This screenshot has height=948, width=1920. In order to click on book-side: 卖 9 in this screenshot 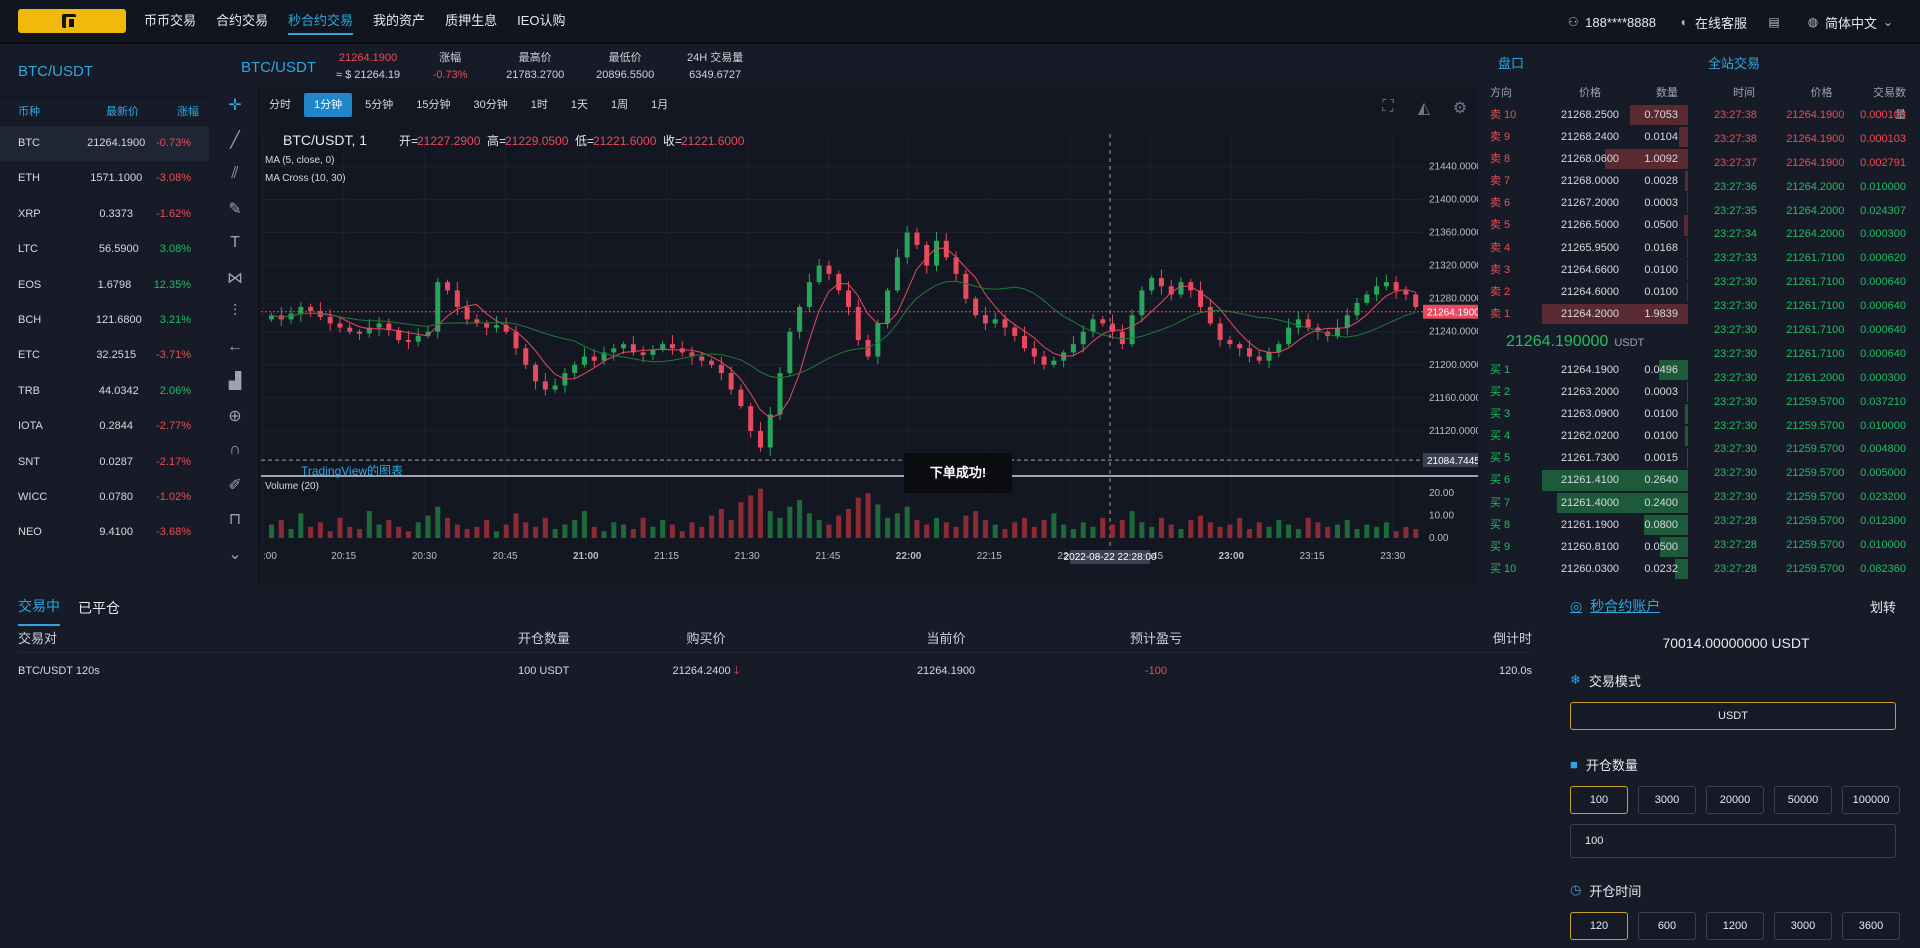, I will do `click(1500, 137)`.